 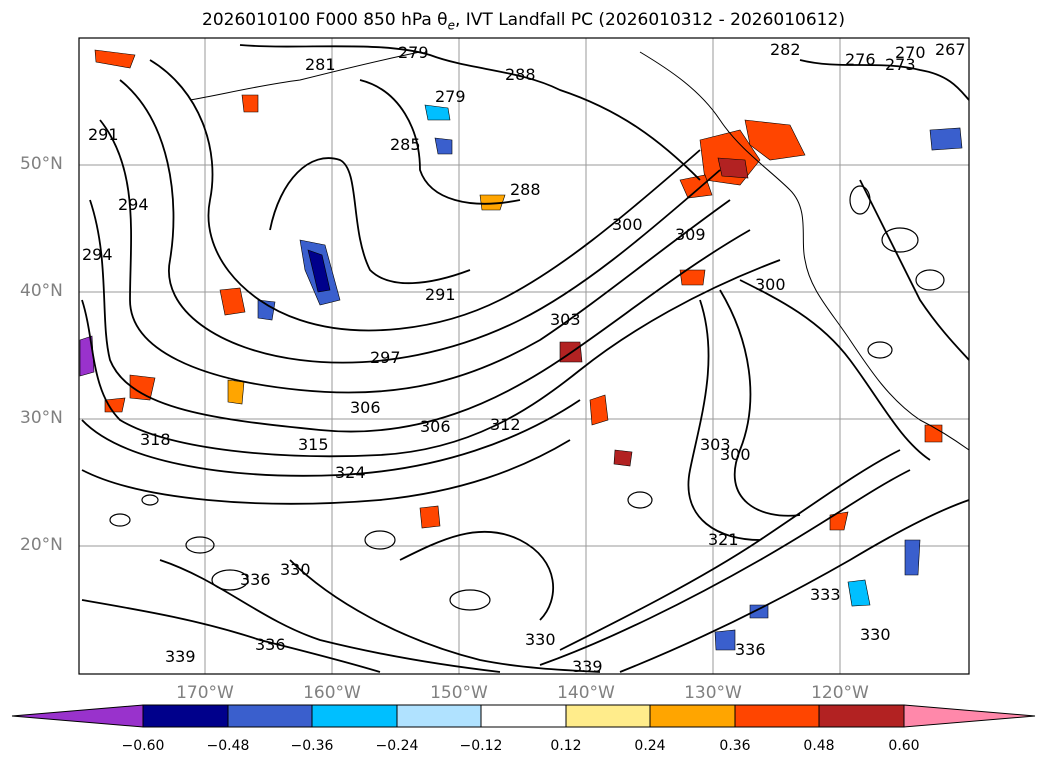 What do you see at coordinates (785, 49) in the screenshot?
I see `contour-label: 282` at bounding box center [785, 49].